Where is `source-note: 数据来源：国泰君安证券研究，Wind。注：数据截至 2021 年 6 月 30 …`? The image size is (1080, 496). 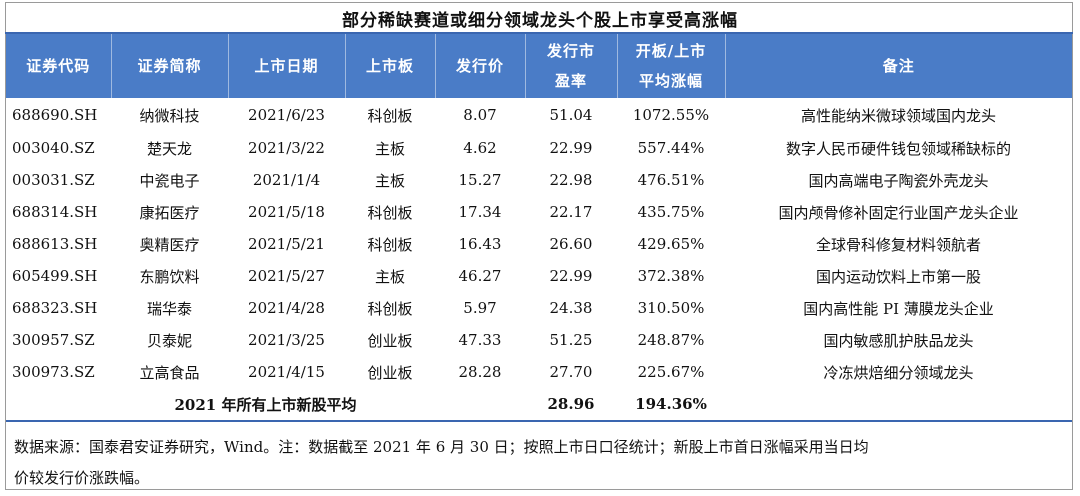 source-note: 数据来源：国泰君安证券研究，Wind。注：数据截至 2021 年 6 月 30 … is located at coordinates (539, 463).